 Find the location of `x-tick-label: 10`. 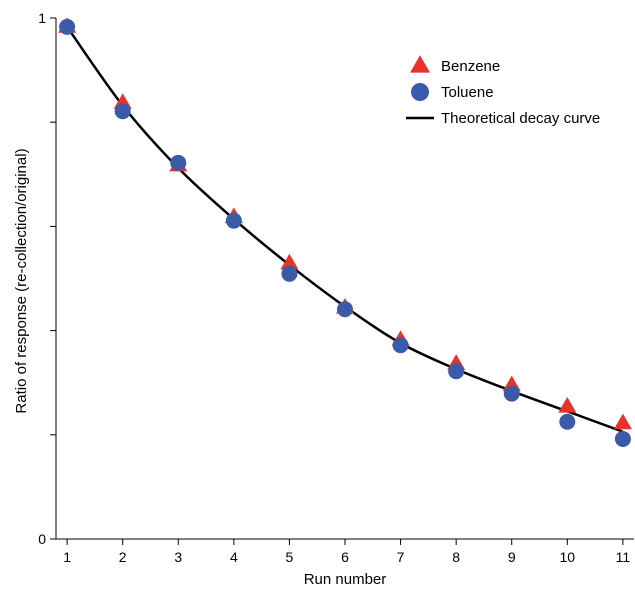

x-tick-label: 10 is located at coordinates (568, 557).